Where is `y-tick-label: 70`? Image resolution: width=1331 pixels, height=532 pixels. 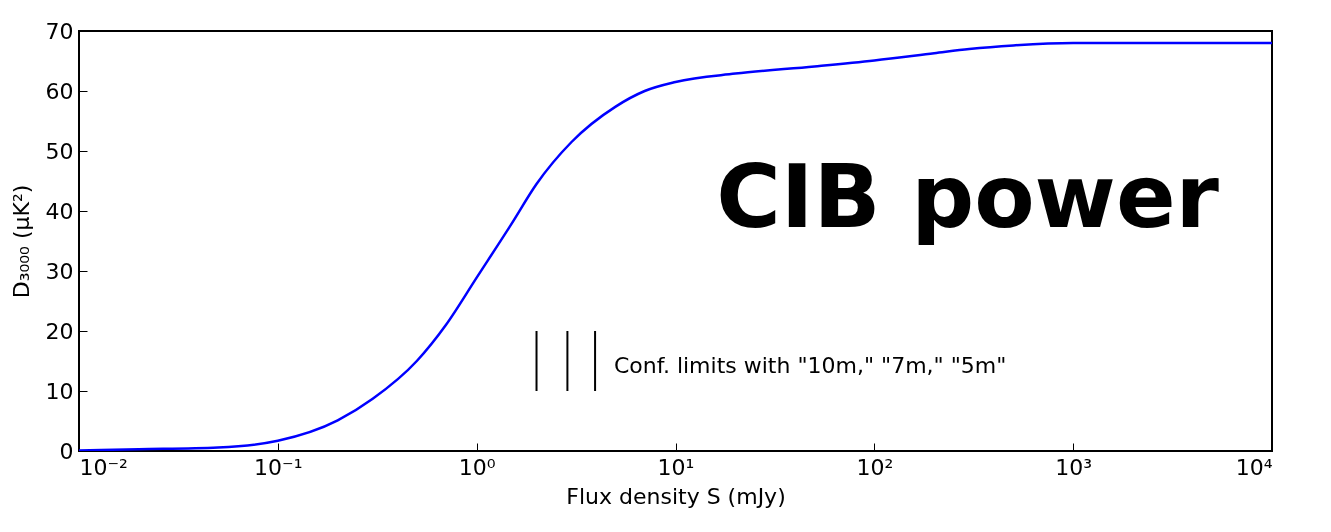
y-tick-label: 70 is located at coordinates (59, 31).